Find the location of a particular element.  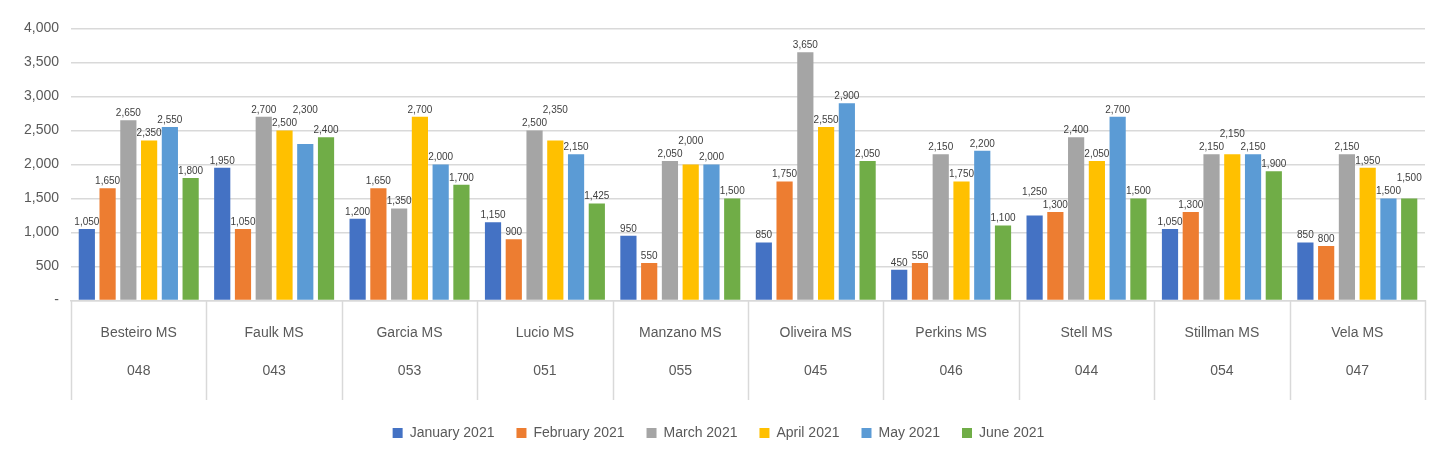

data-label: 1,800 is located at coordinates (191, 170).